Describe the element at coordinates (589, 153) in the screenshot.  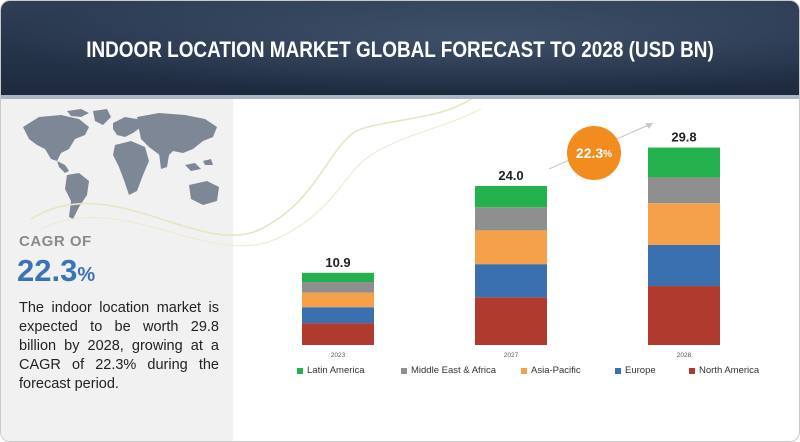
I see `bubble-number: 22.3` at that location.